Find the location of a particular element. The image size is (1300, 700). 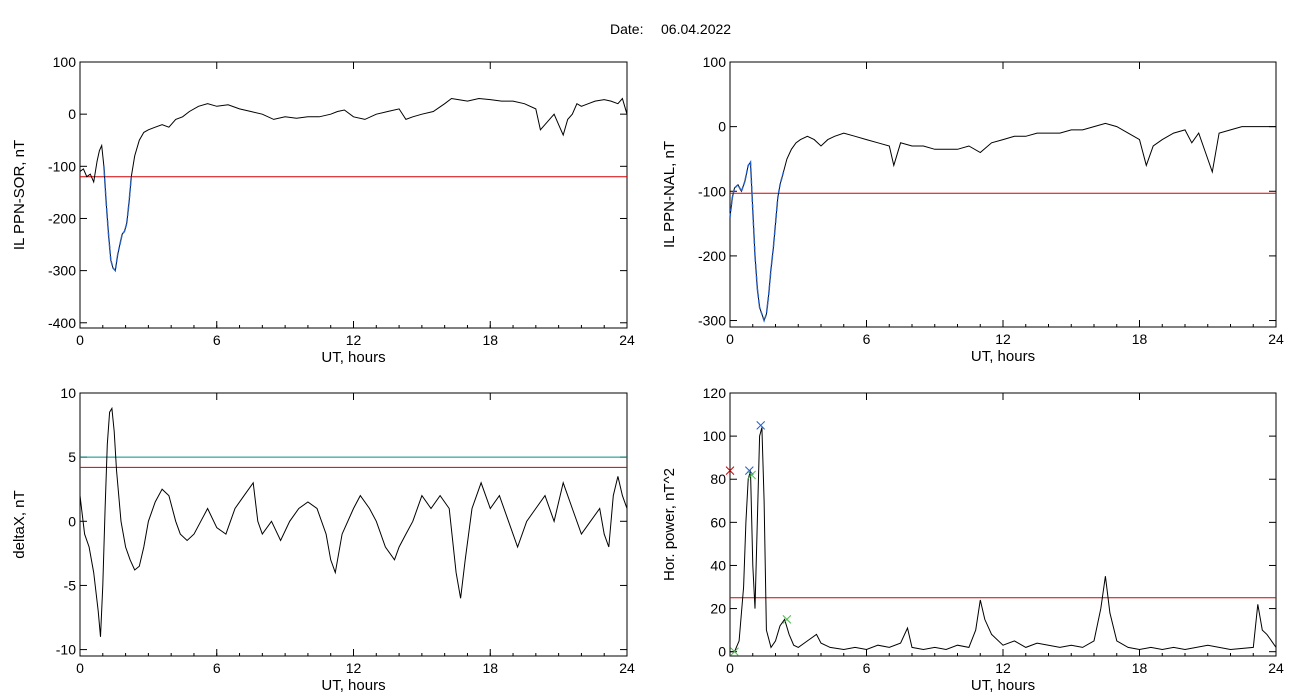

y-tick-label: 60 is located at coordinates (718, 522).